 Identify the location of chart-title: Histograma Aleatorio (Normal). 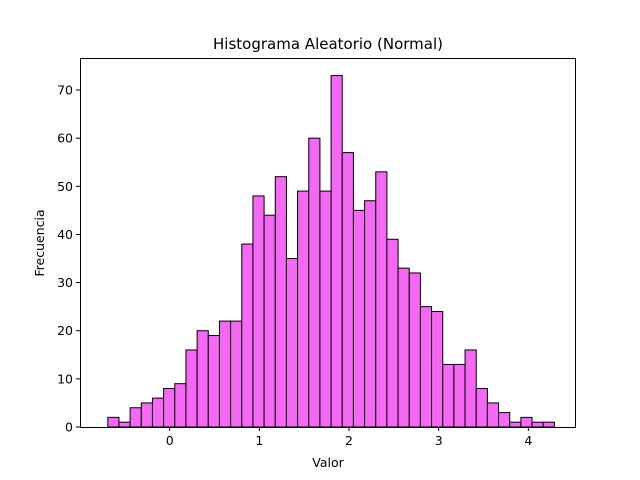
(328, 44).